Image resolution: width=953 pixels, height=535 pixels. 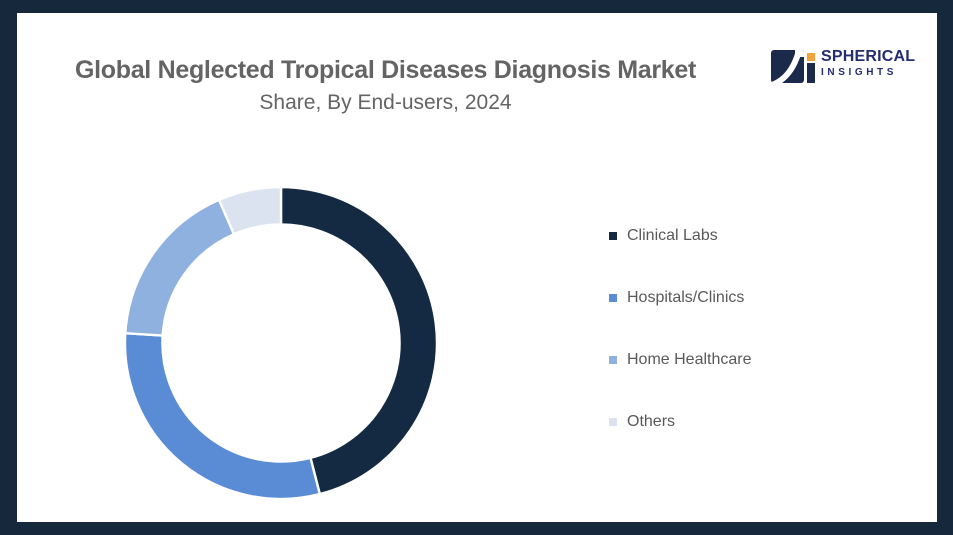 I want to click on spherical-insights-logo-icon, so click(x=793, y=63).